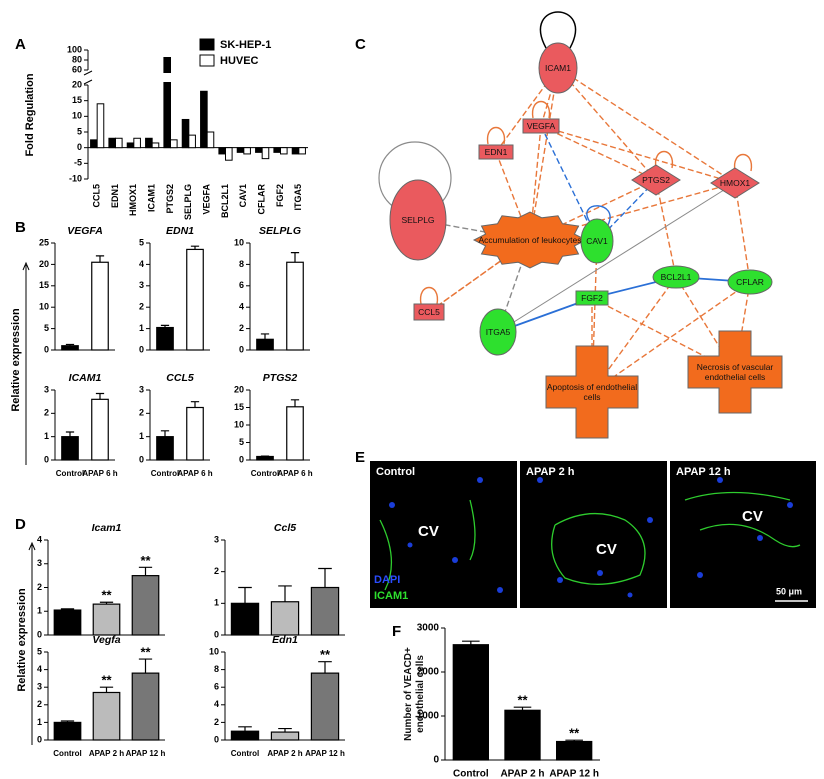 Image resolution: width=824 pixels, height=779 pixels. Describe the element at coordinates (496, 152) in the screenshot. I see `node-label: EDN1` at that location.